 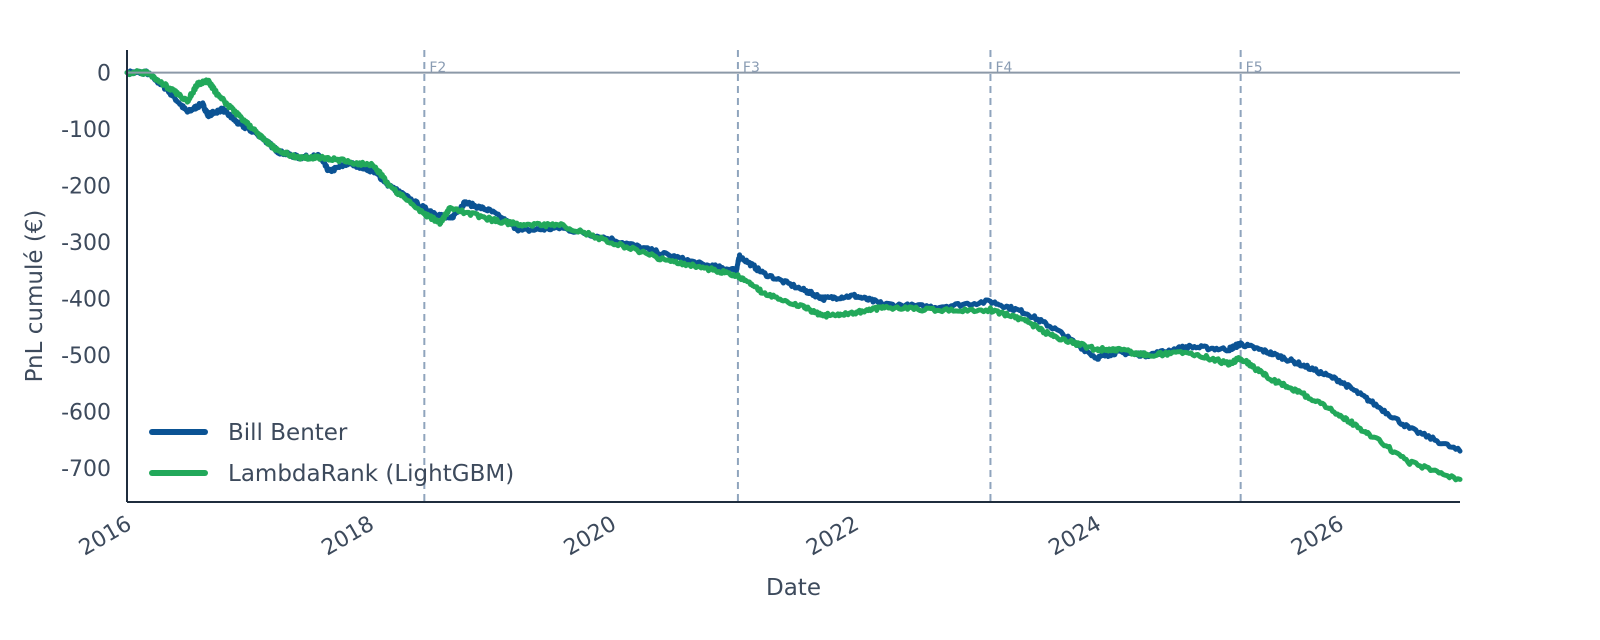 I want to click on x-tick-label: 2026, so click(x=1317, y=537).